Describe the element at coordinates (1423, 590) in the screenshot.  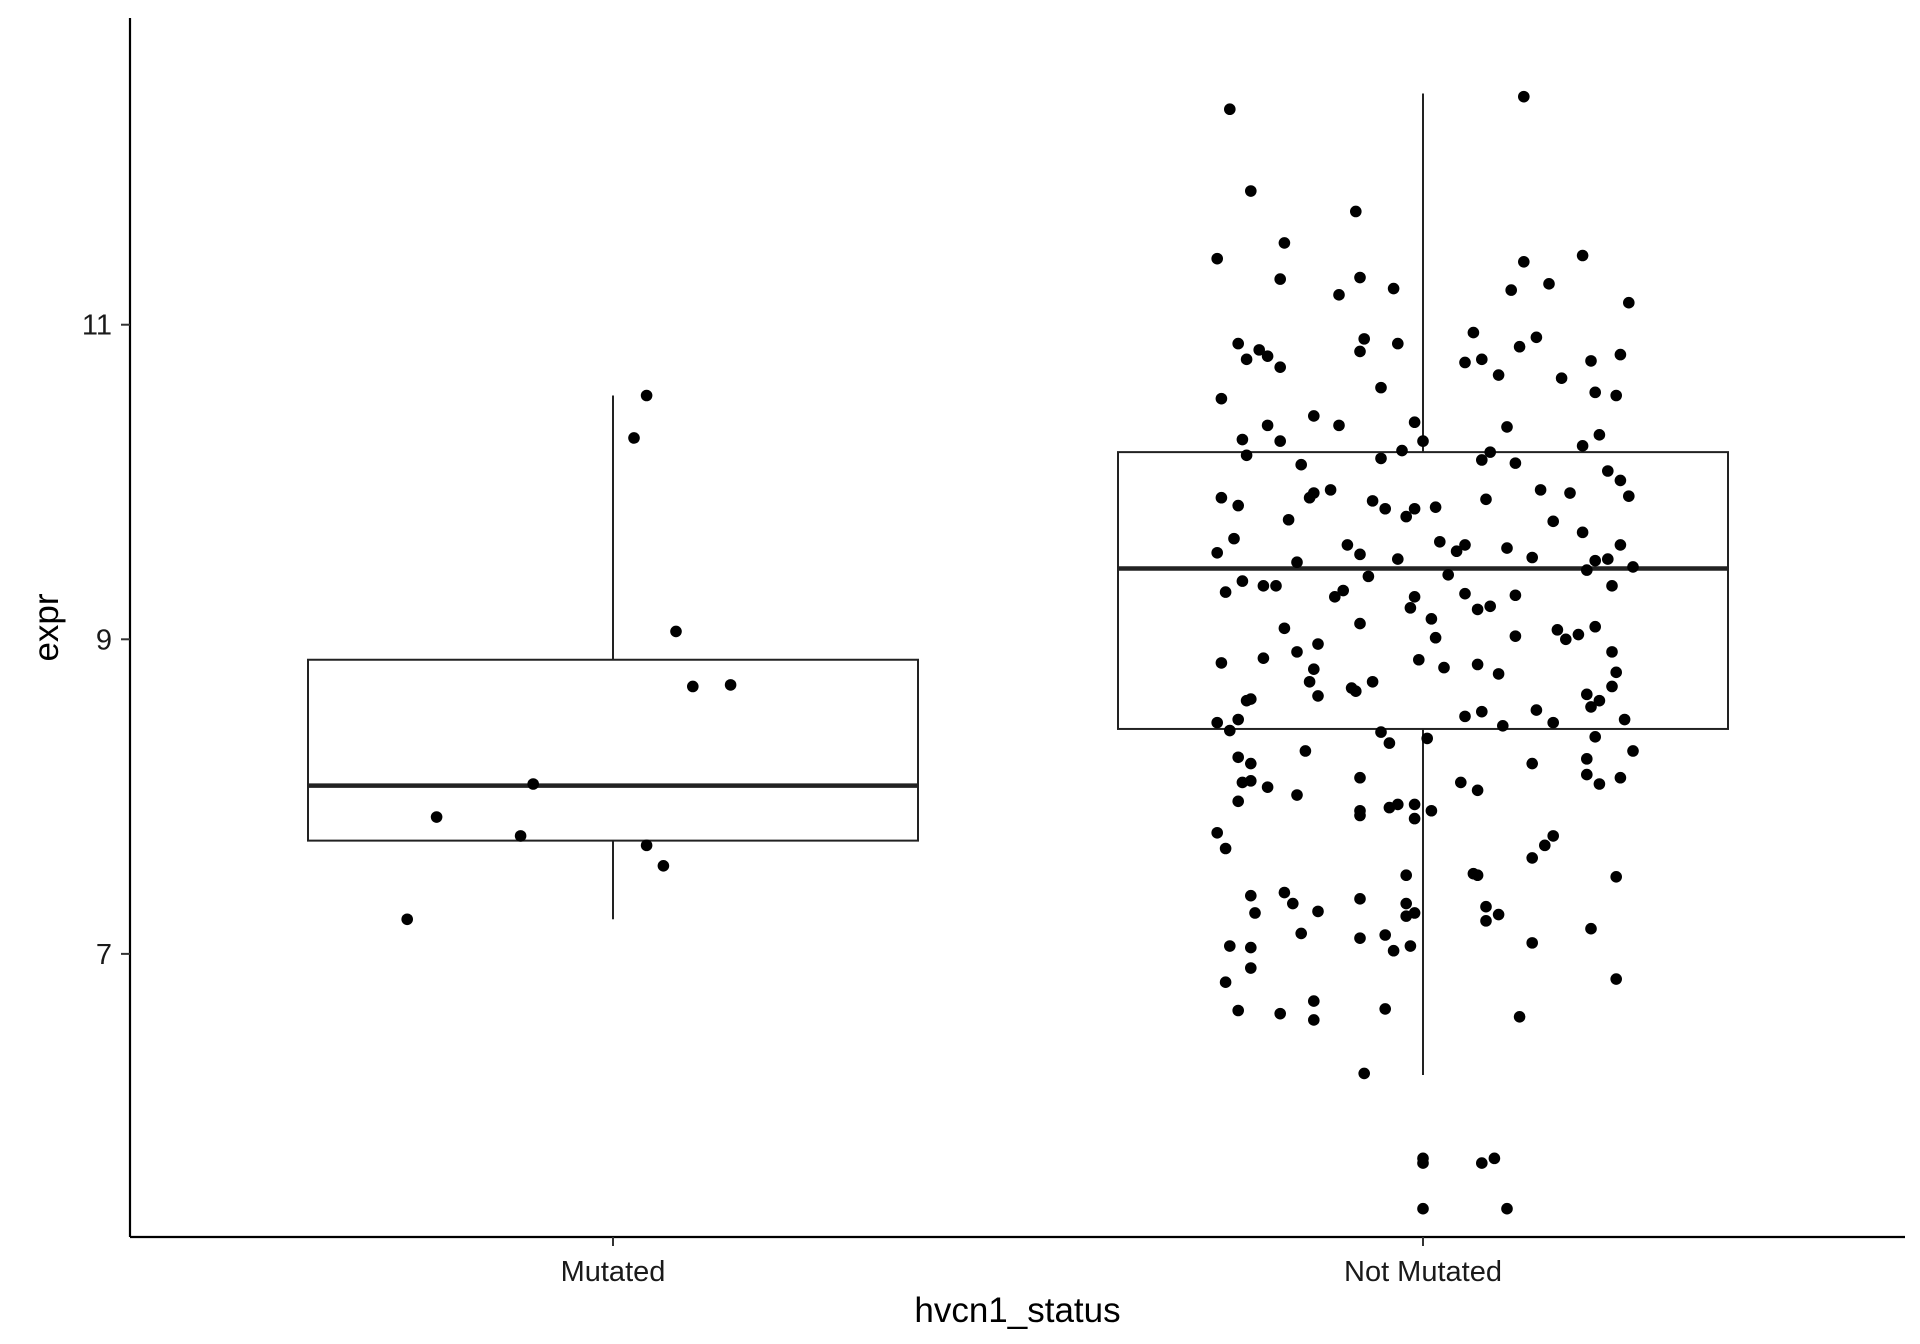
I see `box-iqr` at that location.